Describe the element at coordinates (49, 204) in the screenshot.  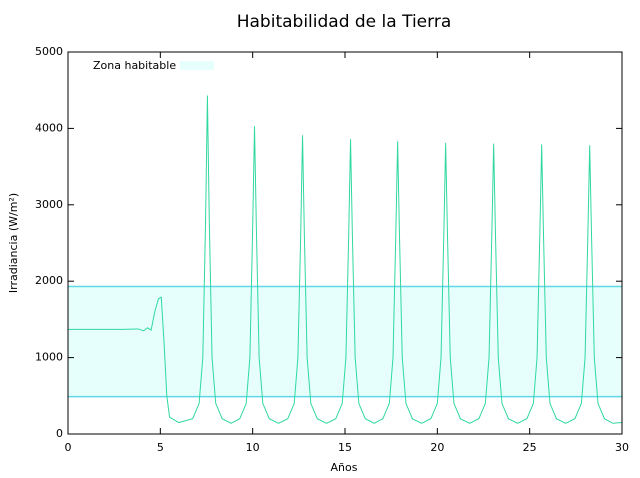
I see `y-tick-label: 3000` at that location.